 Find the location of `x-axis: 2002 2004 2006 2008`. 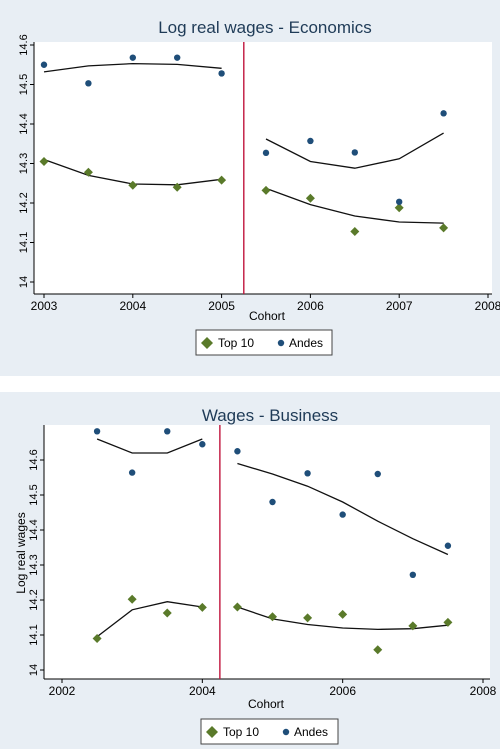

x-axis: 2002 2004 2006 2008 is located at coordinates (270, 688).